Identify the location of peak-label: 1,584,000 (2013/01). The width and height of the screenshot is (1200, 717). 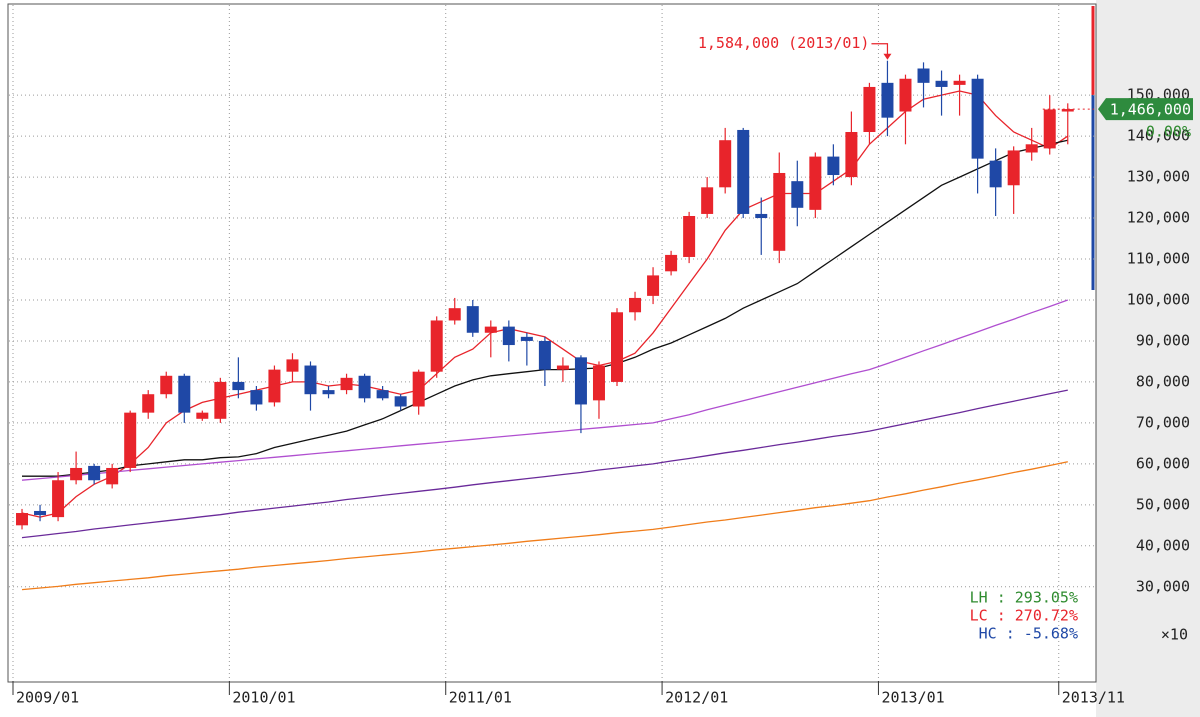
(784, 43).